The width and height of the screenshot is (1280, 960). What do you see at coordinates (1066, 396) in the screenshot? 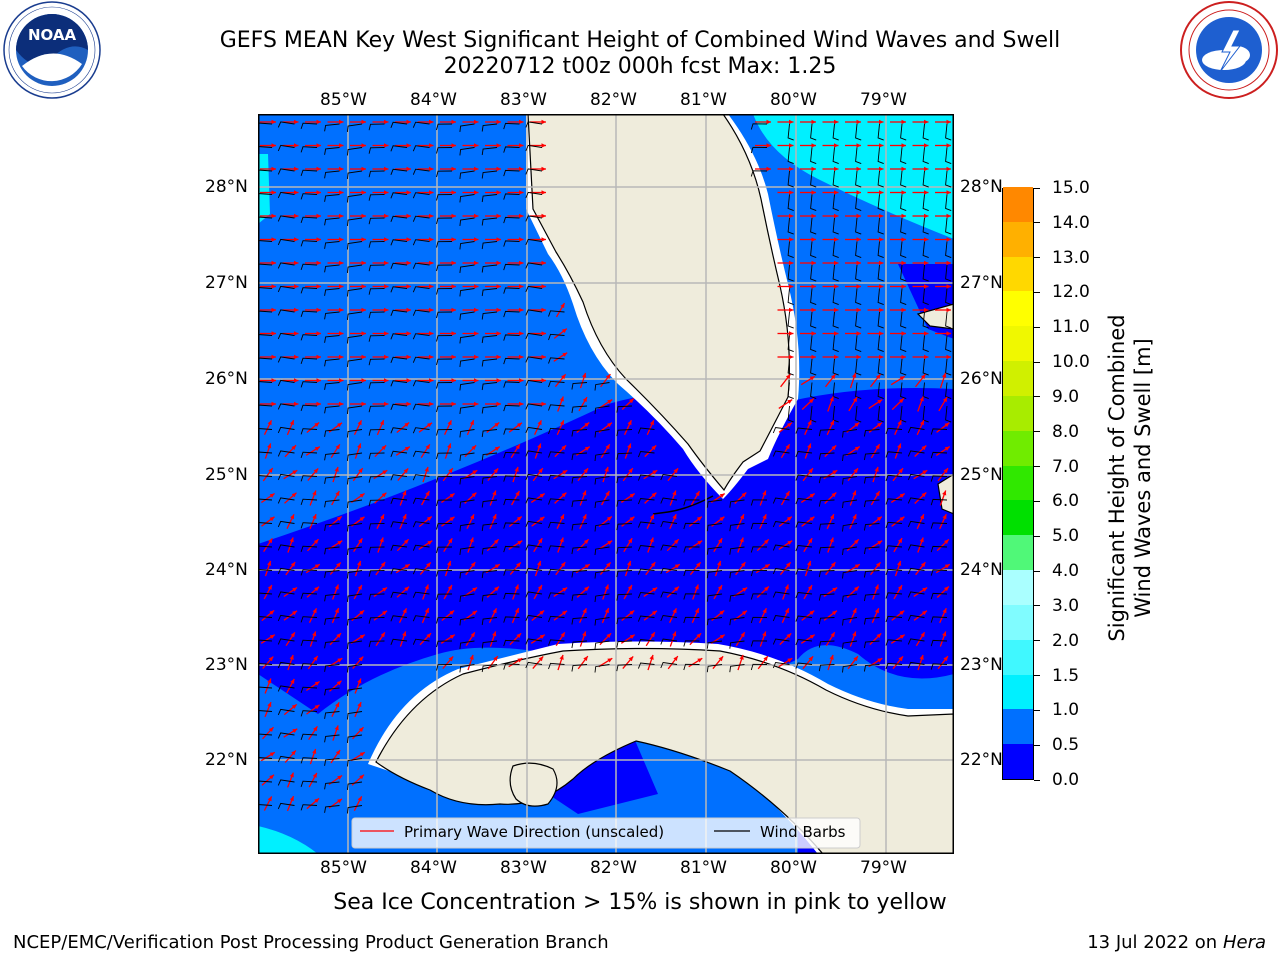
I see `colorbar-tick-label: 9.0` at bounding box center [1066, 396].